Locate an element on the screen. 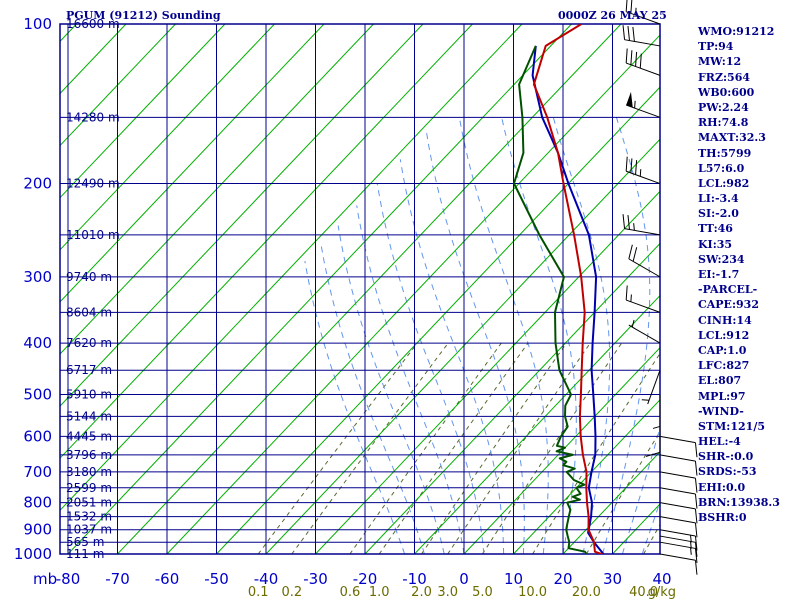 Image resolution: width=800 pixels, height=600 pixels. height-label: 14280 m is located at coordinates (93, 117).